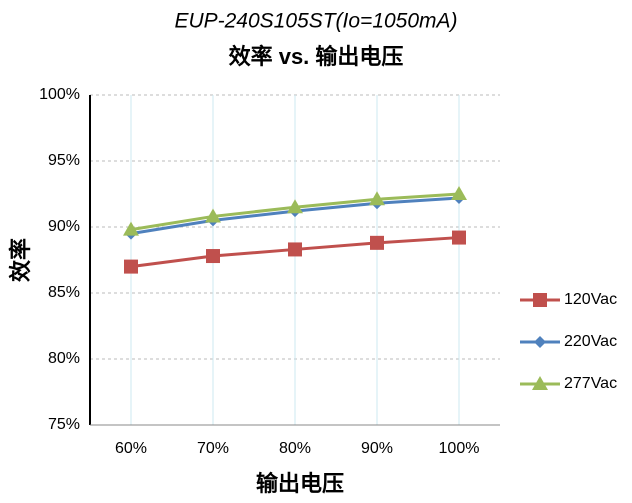 Image resolution: width=632 pixels, height=503 pixels. What do you see at coordinates (64, 424) in the screenshot?
I see `y-tick-label: 75%` at bounding box center [64, 424].